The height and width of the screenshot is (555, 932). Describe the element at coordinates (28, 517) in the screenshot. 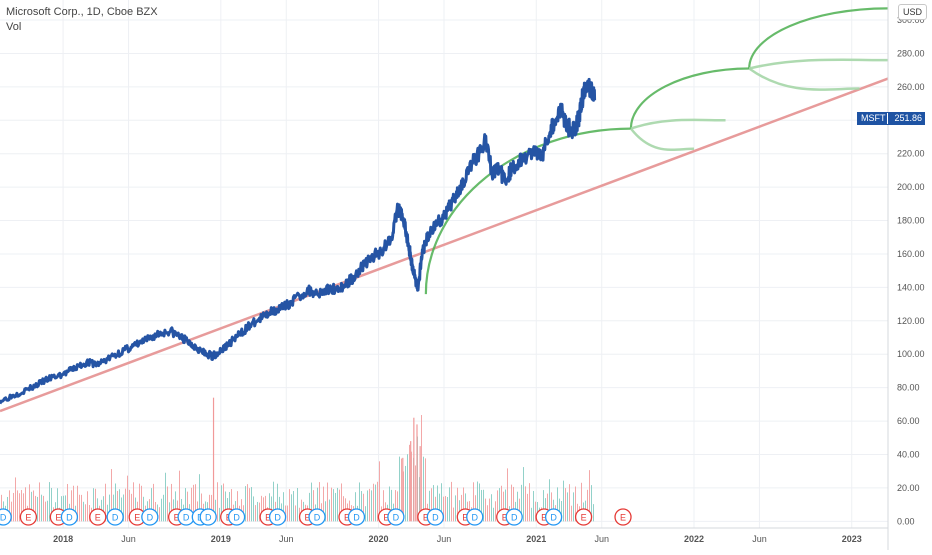

I see `earnings-marker: E` at that location.